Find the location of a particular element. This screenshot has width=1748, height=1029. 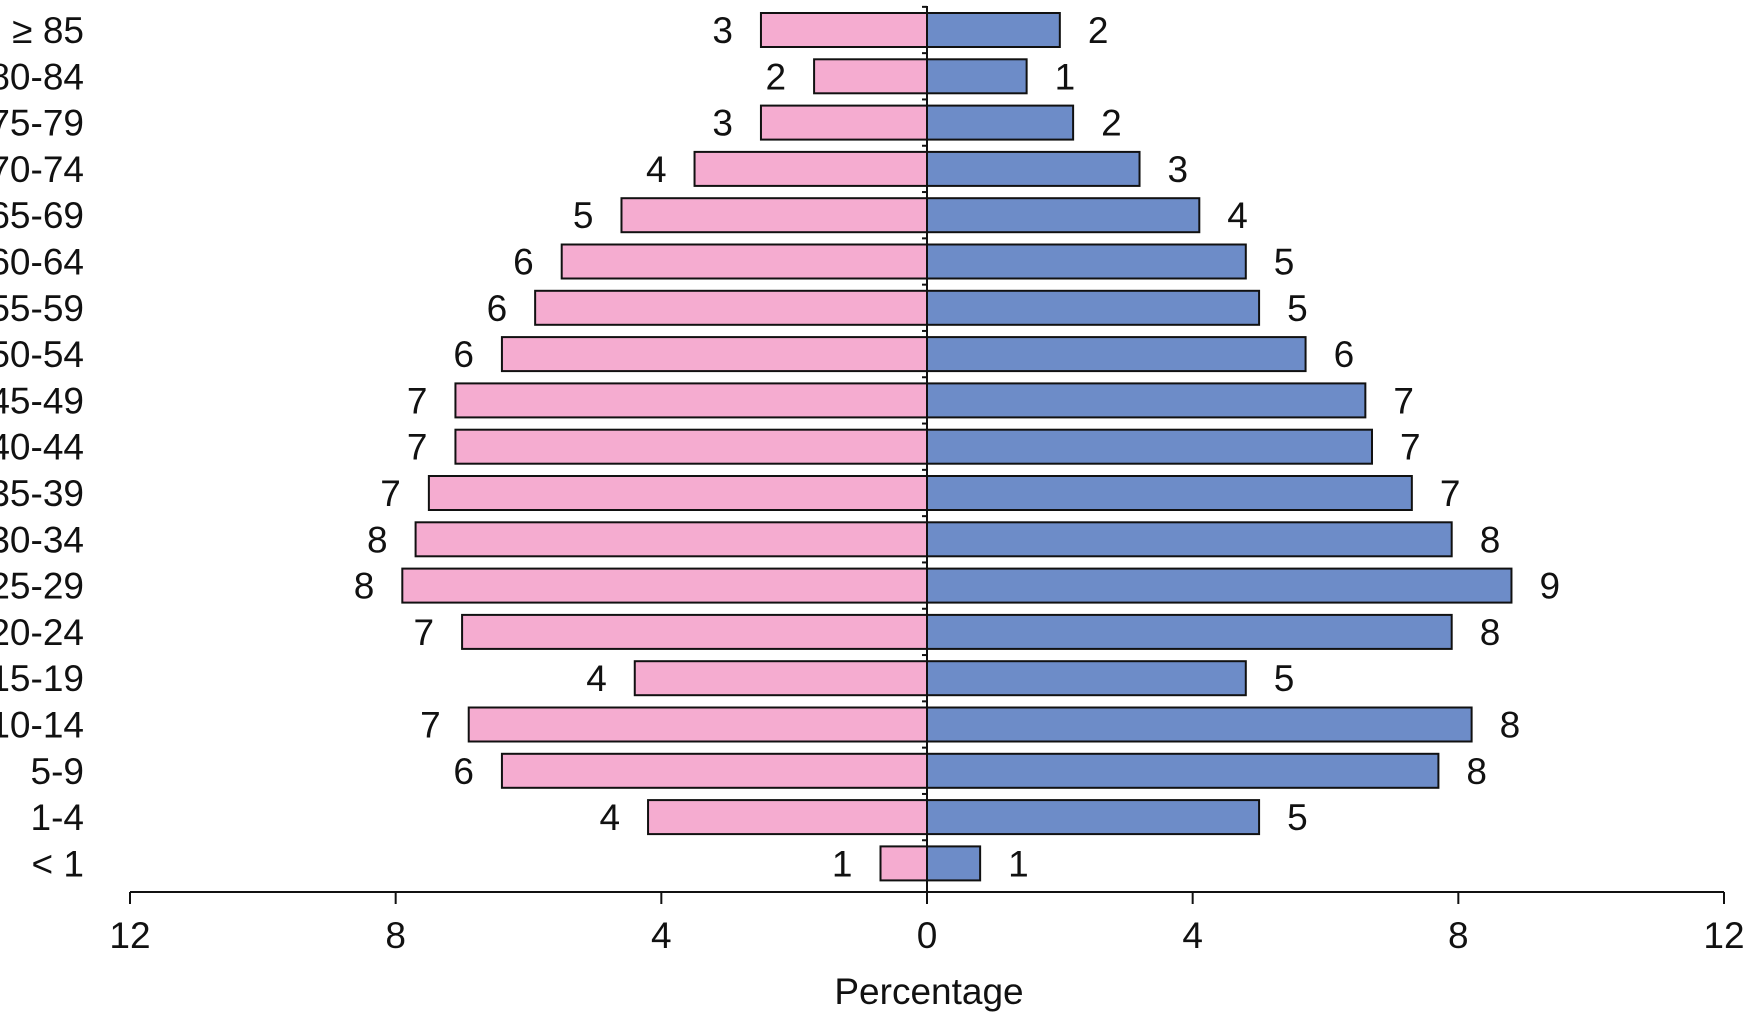

category-label: 20-24 is located at coordinates (42, 632).